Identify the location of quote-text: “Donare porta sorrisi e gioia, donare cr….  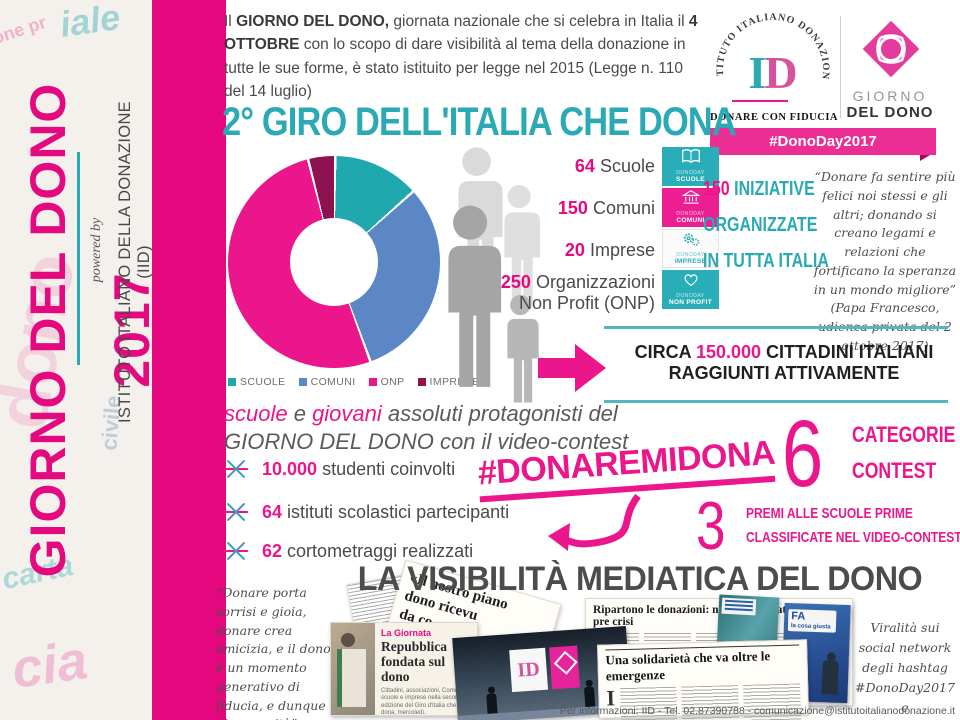
(273, 652).